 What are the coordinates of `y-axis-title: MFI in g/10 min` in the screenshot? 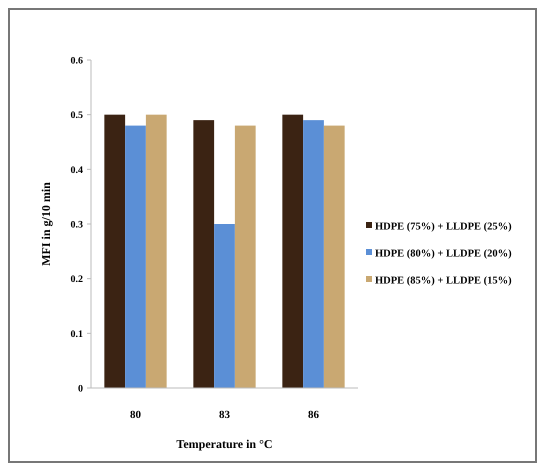 It's located at (46, 224).